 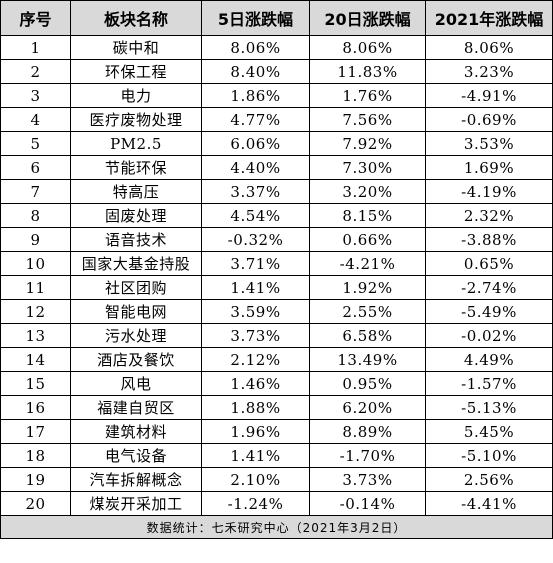 I want to click on cell-index: 3, so click(x=35, y=95).